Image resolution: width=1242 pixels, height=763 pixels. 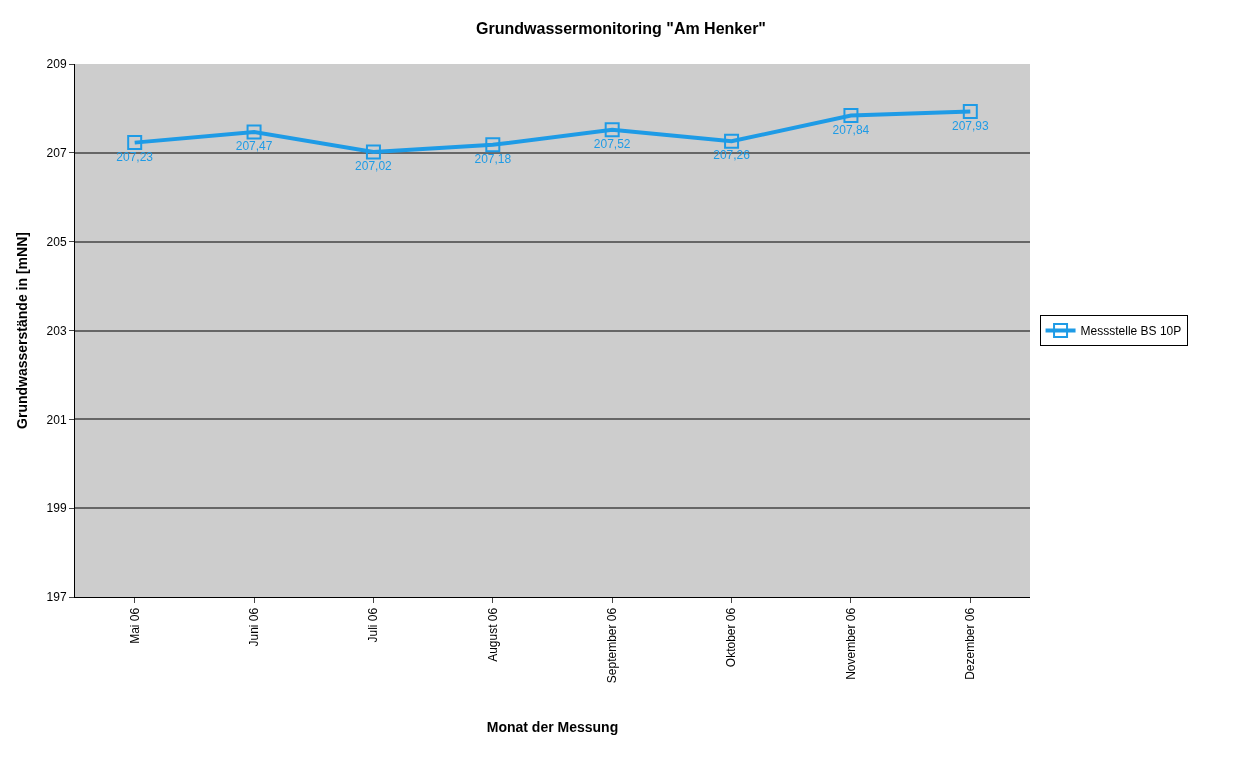 What do you see at coordinates (493, 158) in the screenshot?
I see `data-label: 207,18` at bounding box center [493, 158].